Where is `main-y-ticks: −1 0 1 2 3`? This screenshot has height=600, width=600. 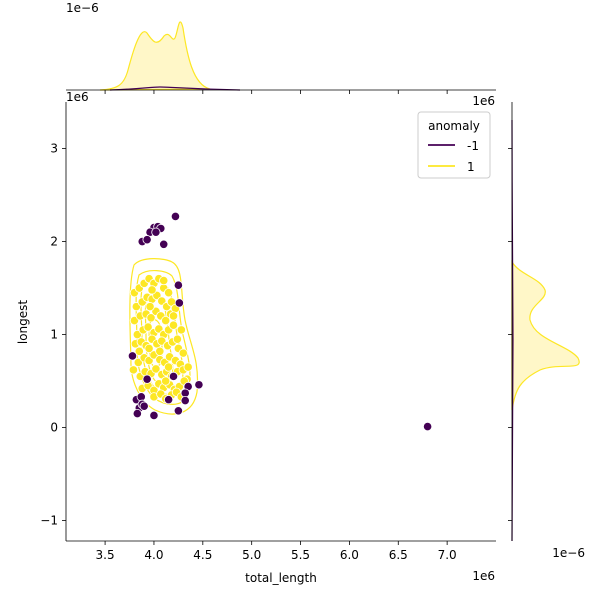 main-y-ticks: −1 0 1 2 3 is located at coordinates (53, 335).